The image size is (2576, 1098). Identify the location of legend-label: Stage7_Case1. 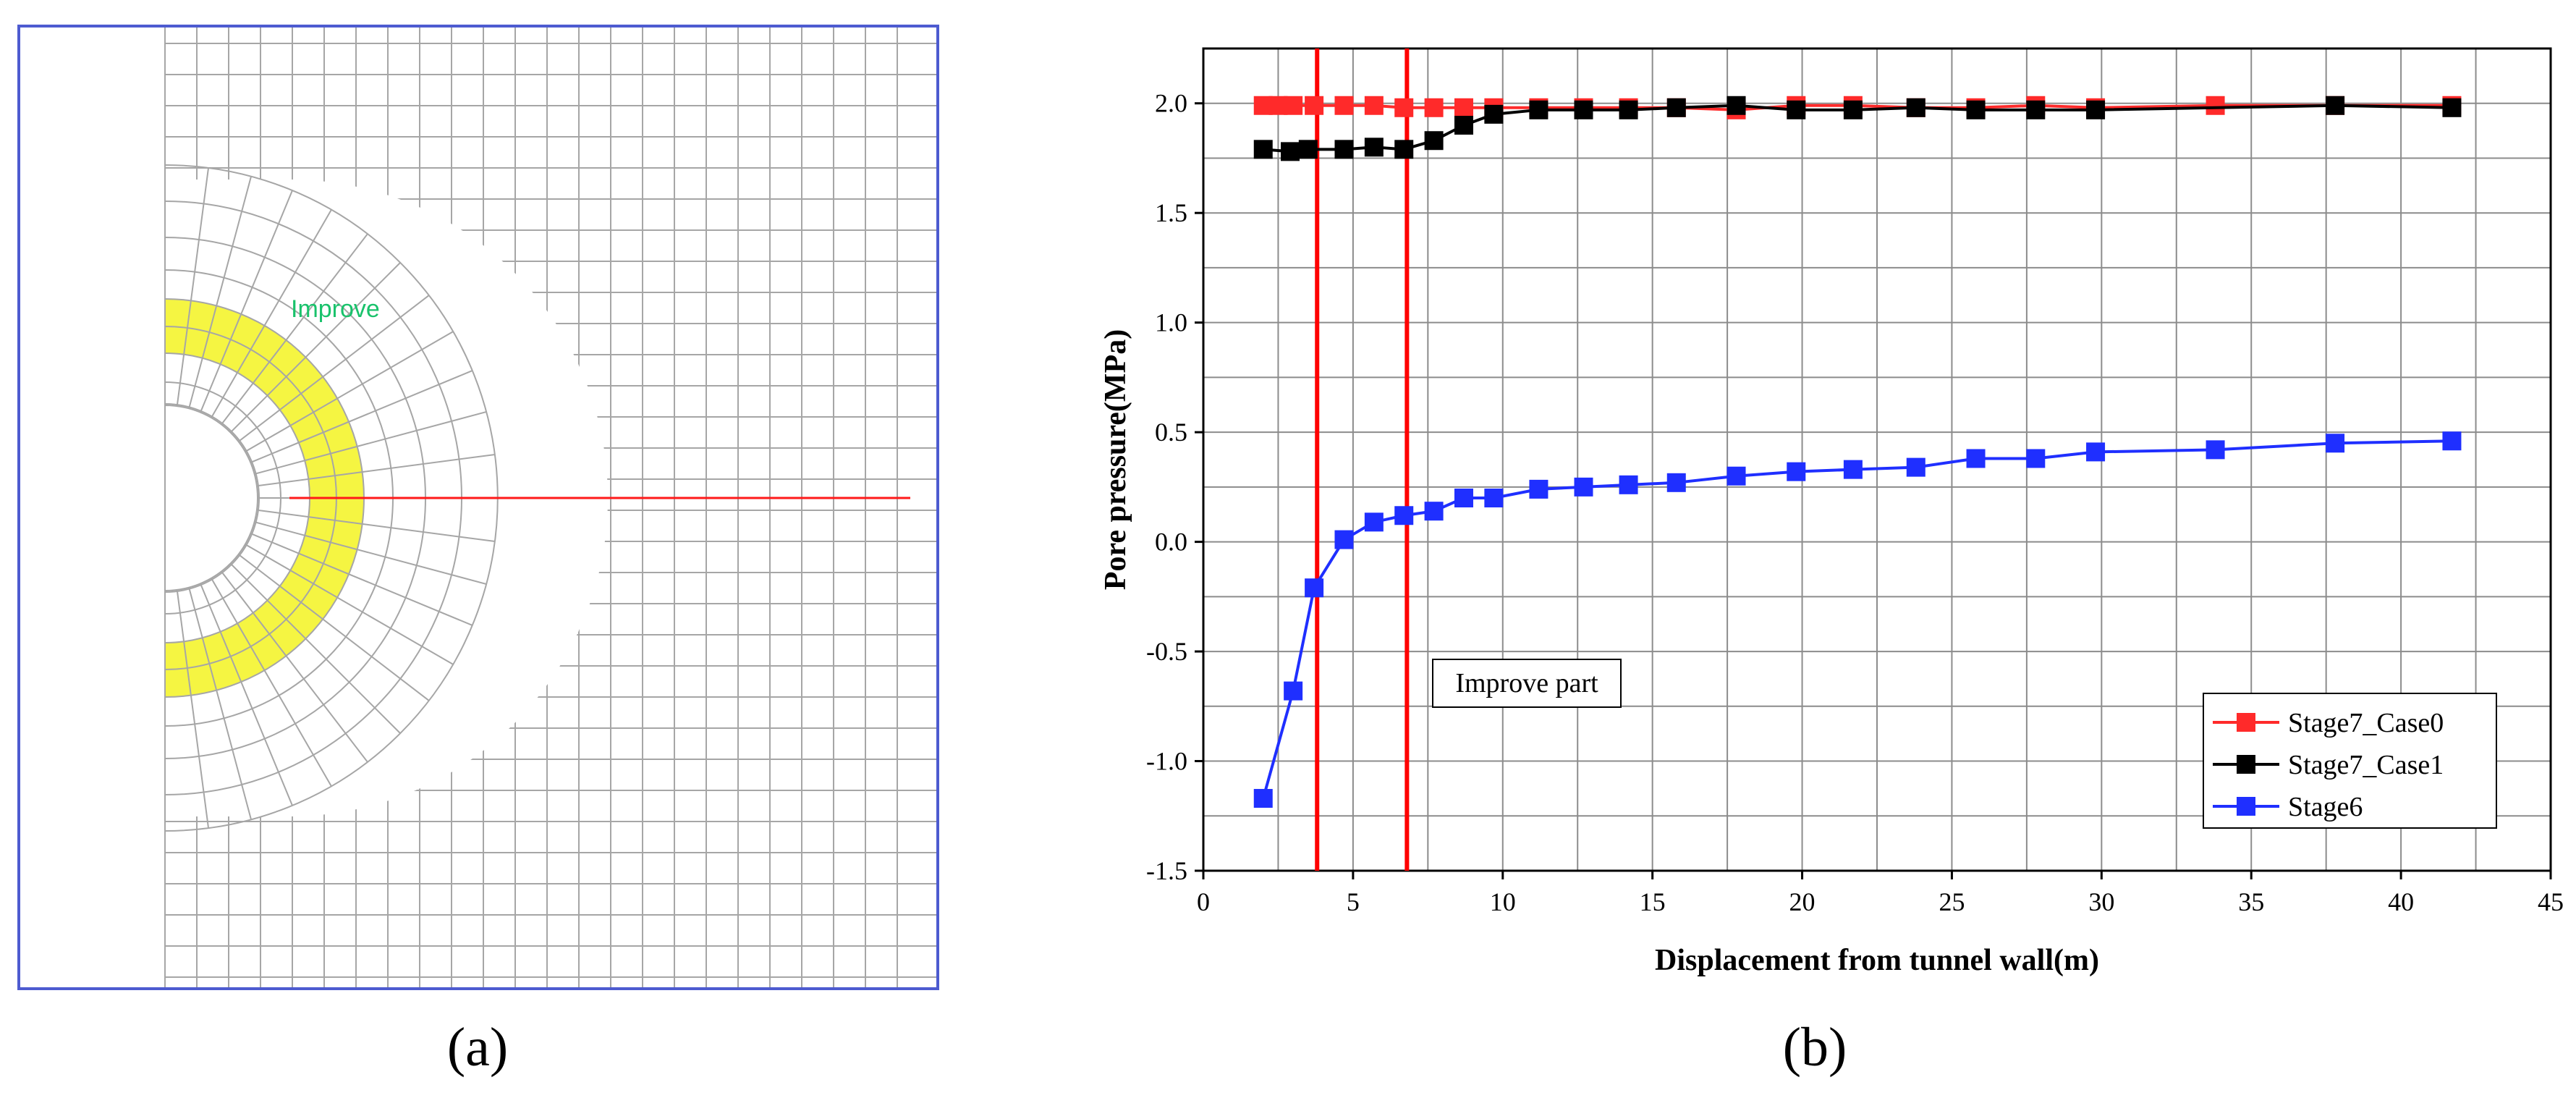
(2366, 765).